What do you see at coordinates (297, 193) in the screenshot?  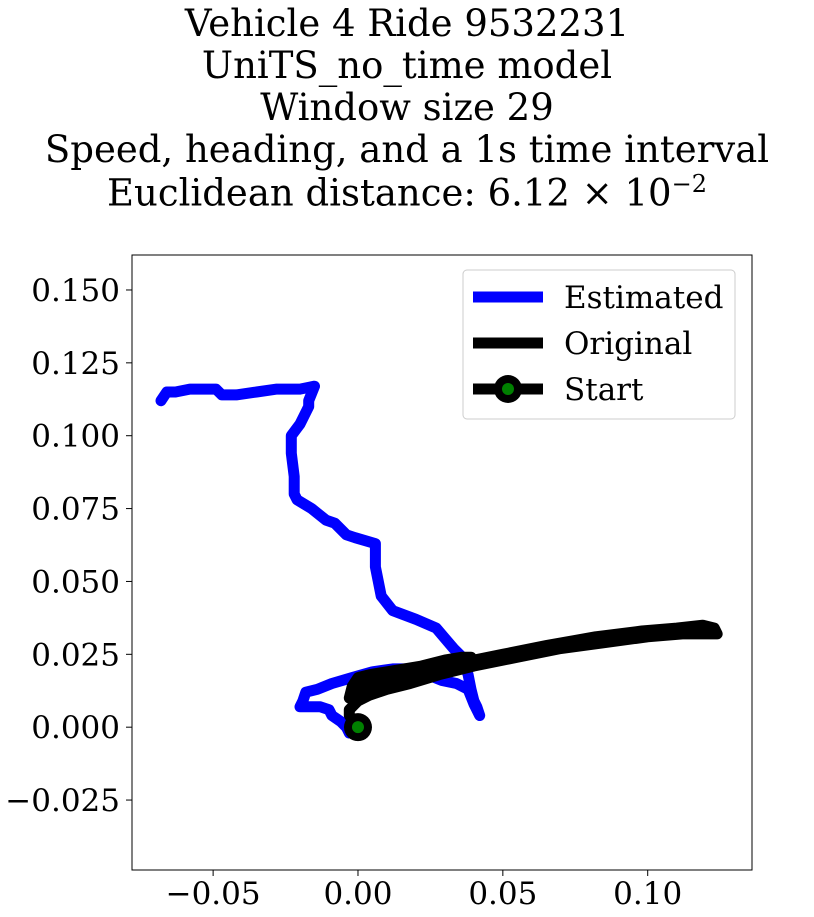 I see `distance-label: Euclidean distance:` at bounding box center [297, 193].